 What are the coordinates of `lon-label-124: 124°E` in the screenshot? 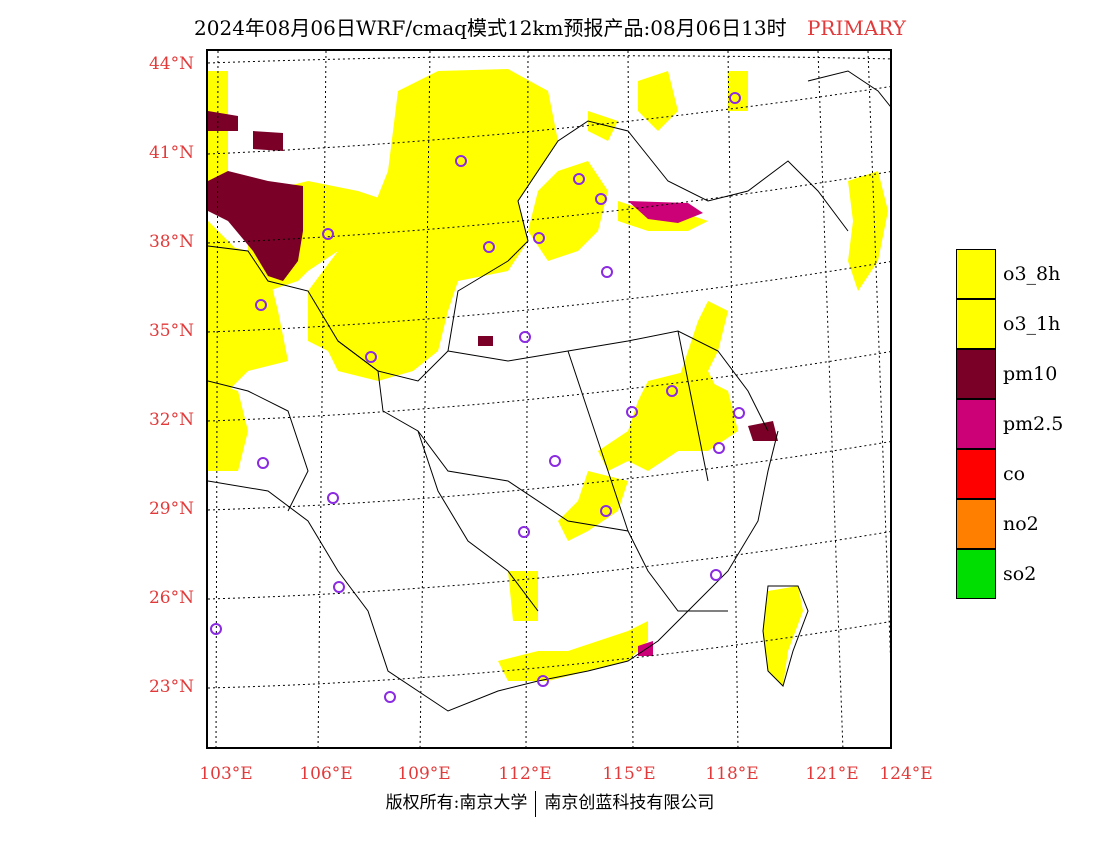 It's located at (906, 774).